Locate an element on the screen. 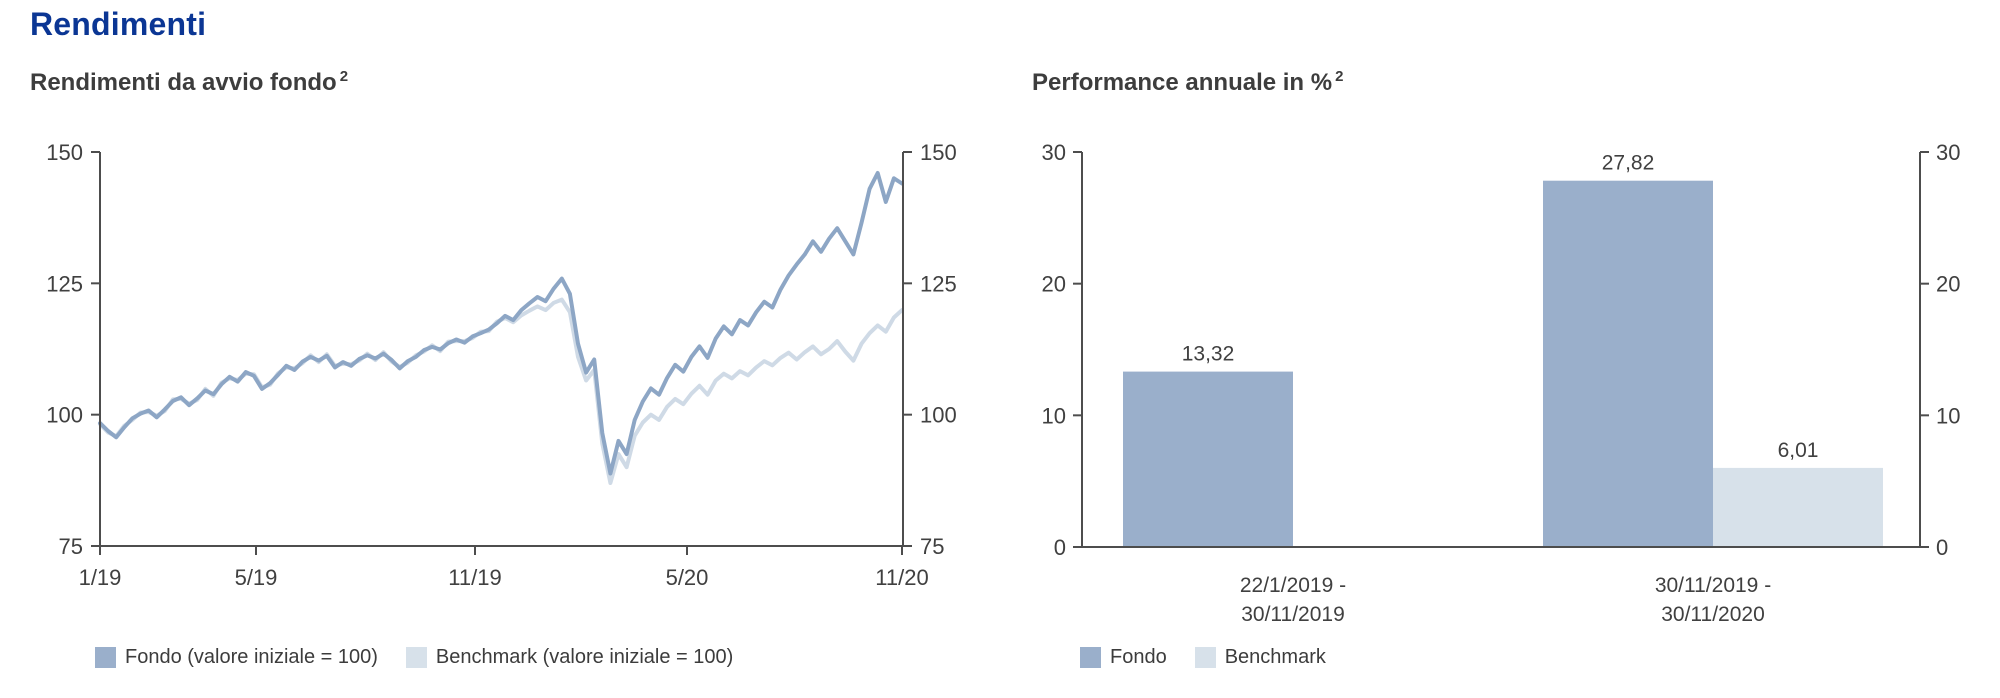  x-tick-label: 5/20 is located at coordinates (687, 577).